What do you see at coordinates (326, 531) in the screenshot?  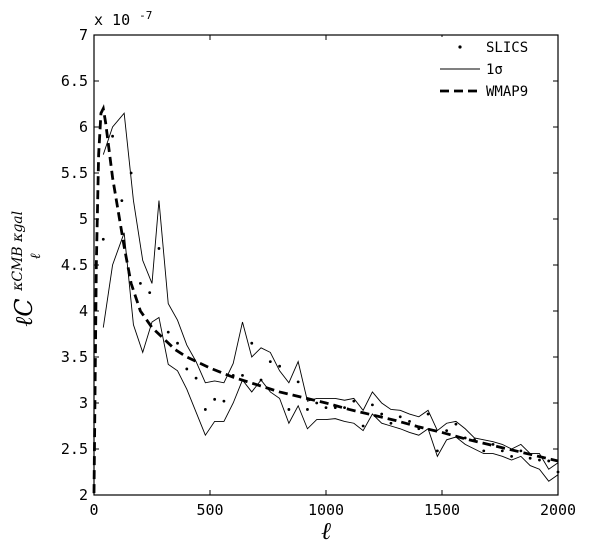 I see `x-axis-label: ℓ` at bounding box center [326, 531].